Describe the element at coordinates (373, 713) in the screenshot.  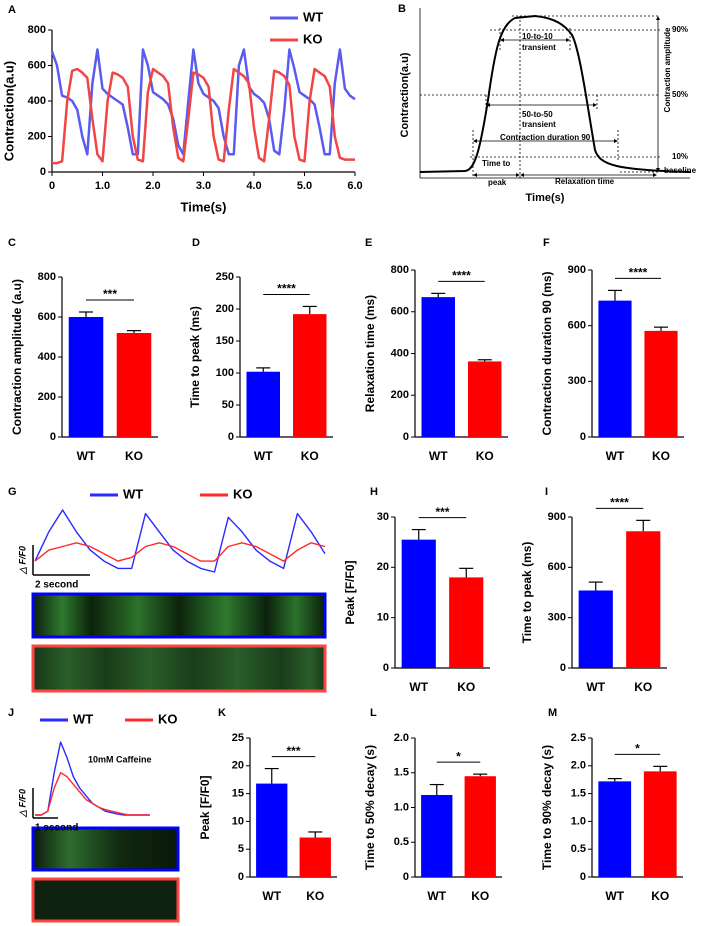
I see `panel-letter: L` at that location.